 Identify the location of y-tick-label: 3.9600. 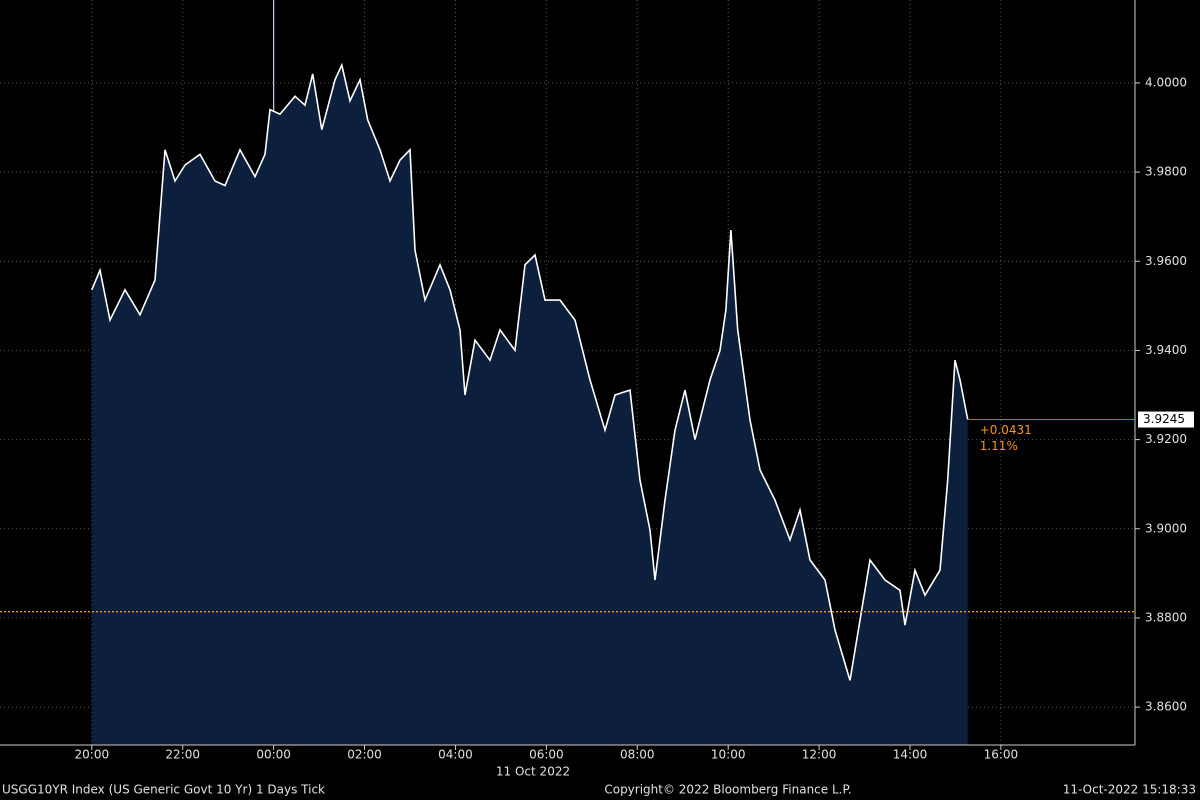
(1166, 261).